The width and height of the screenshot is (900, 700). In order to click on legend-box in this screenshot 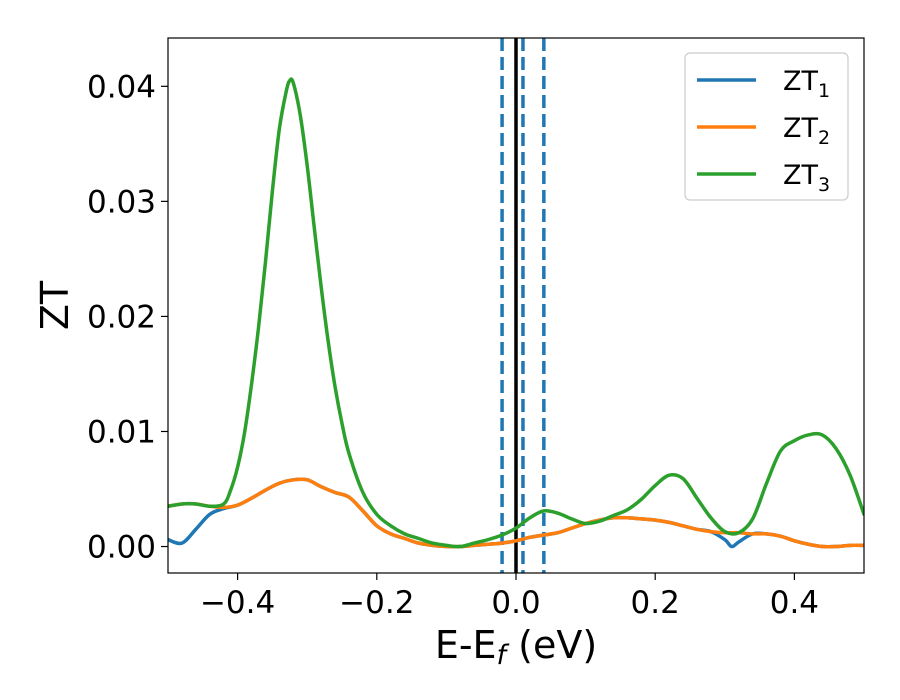, I will do `click(766, 126)`.